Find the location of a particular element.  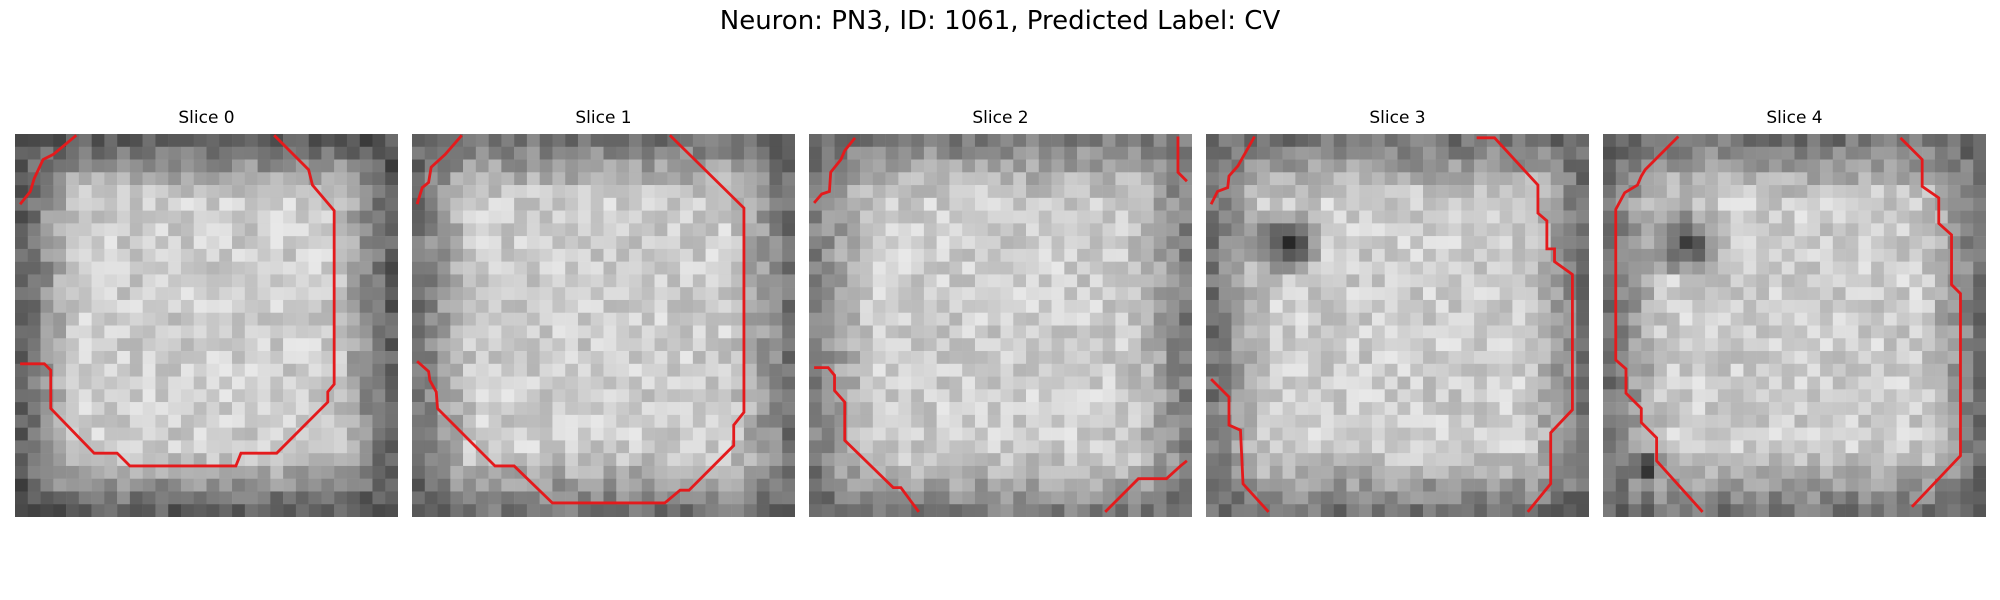

slice-title: Slice 0 is located at coordinates (206, 118).